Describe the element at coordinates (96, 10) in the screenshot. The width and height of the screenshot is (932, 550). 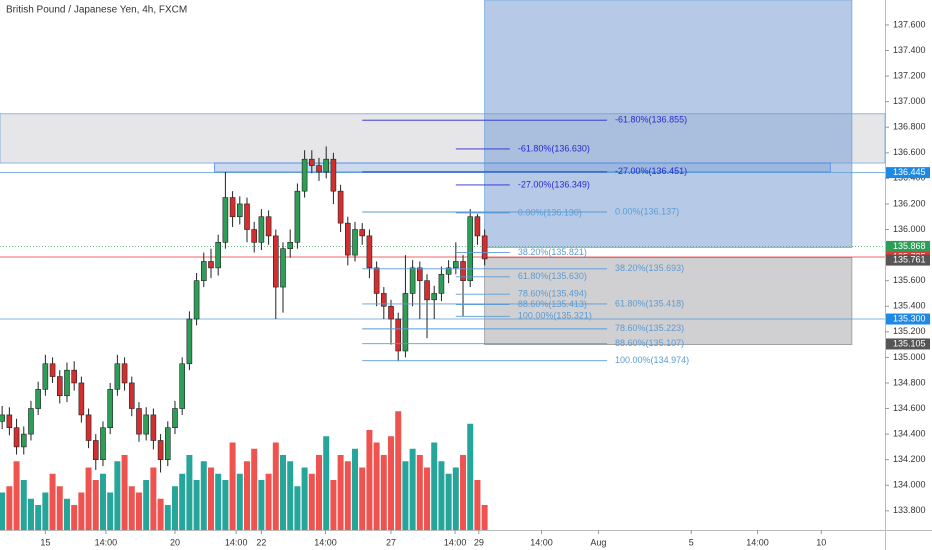
I see `chart-title: British Pound / Japanese Yen, 4h, FXCM` at that location.